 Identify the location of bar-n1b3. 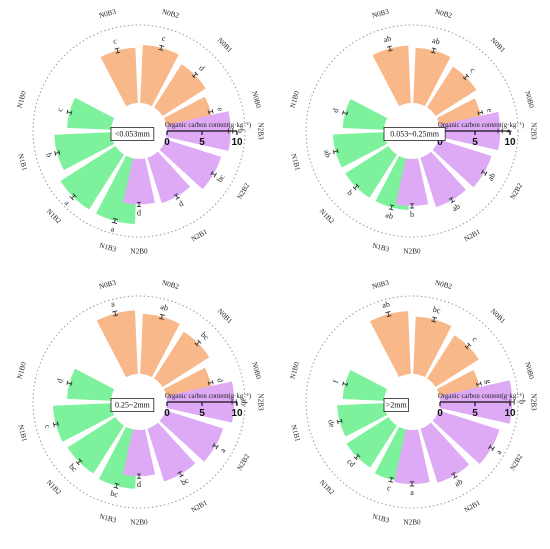
(117, 190).